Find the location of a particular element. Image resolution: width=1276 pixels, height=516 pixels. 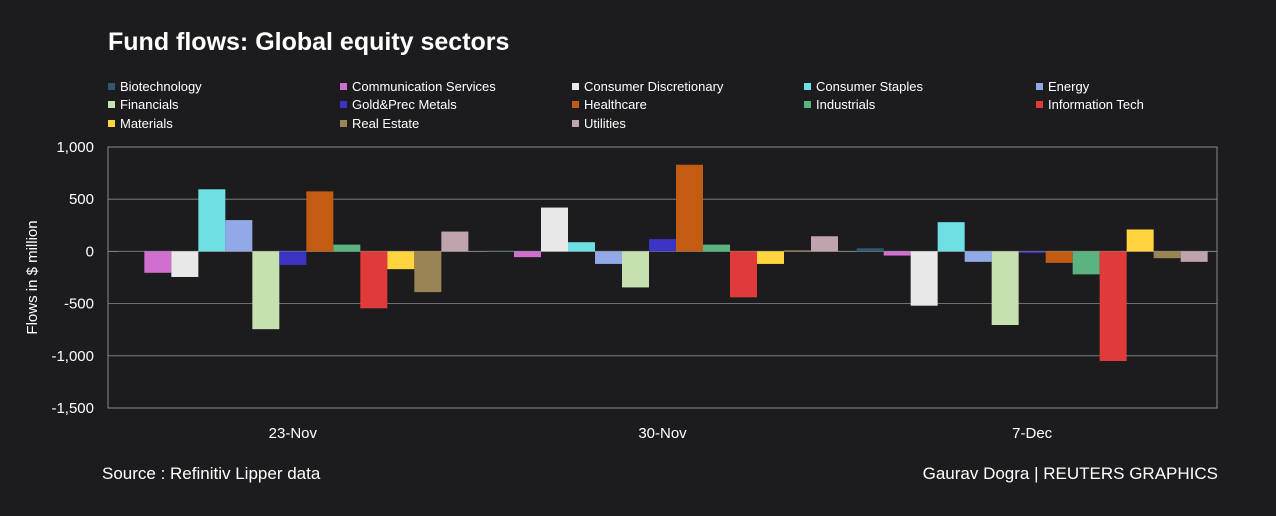

bar-real-estate-7-dec is located at coordinates (1167, 255).